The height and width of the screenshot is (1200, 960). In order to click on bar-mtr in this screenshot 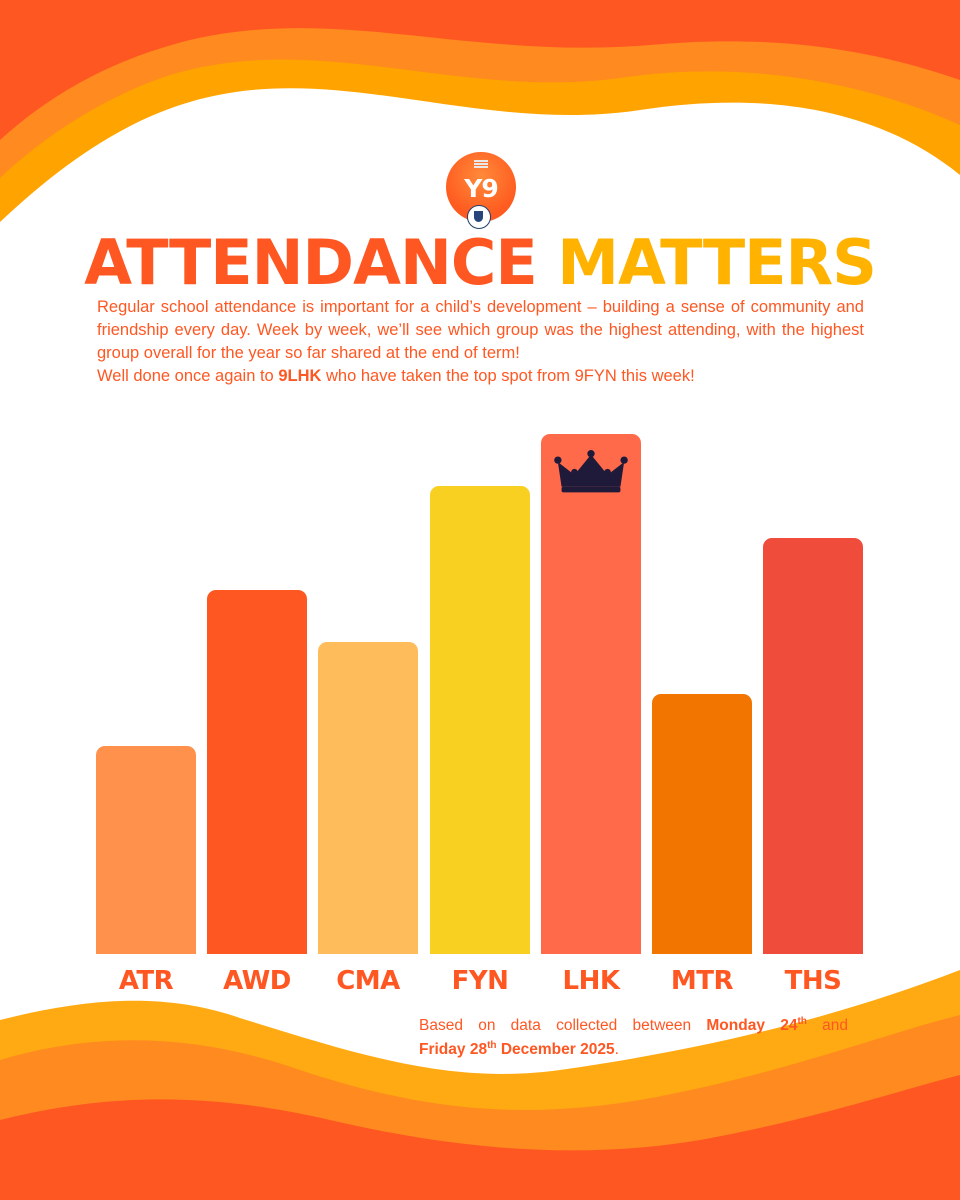, I will do `click(702, 824)`.